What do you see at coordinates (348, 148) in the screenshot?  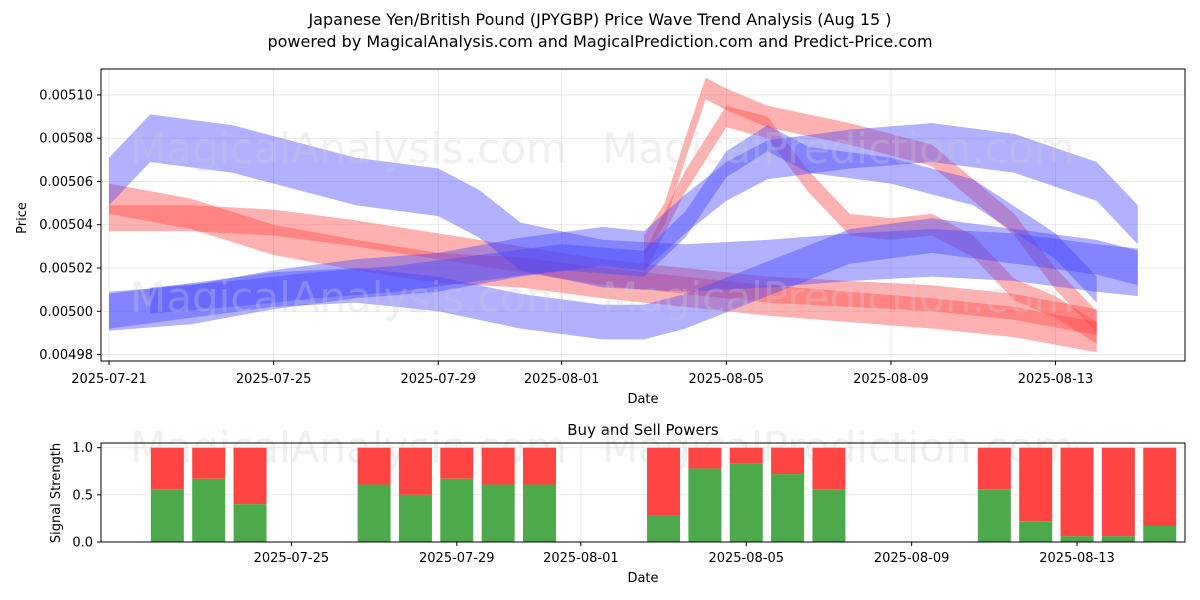 I see `watermark-left: MagicalAnalysis.com` at bounding box center [348, 148].